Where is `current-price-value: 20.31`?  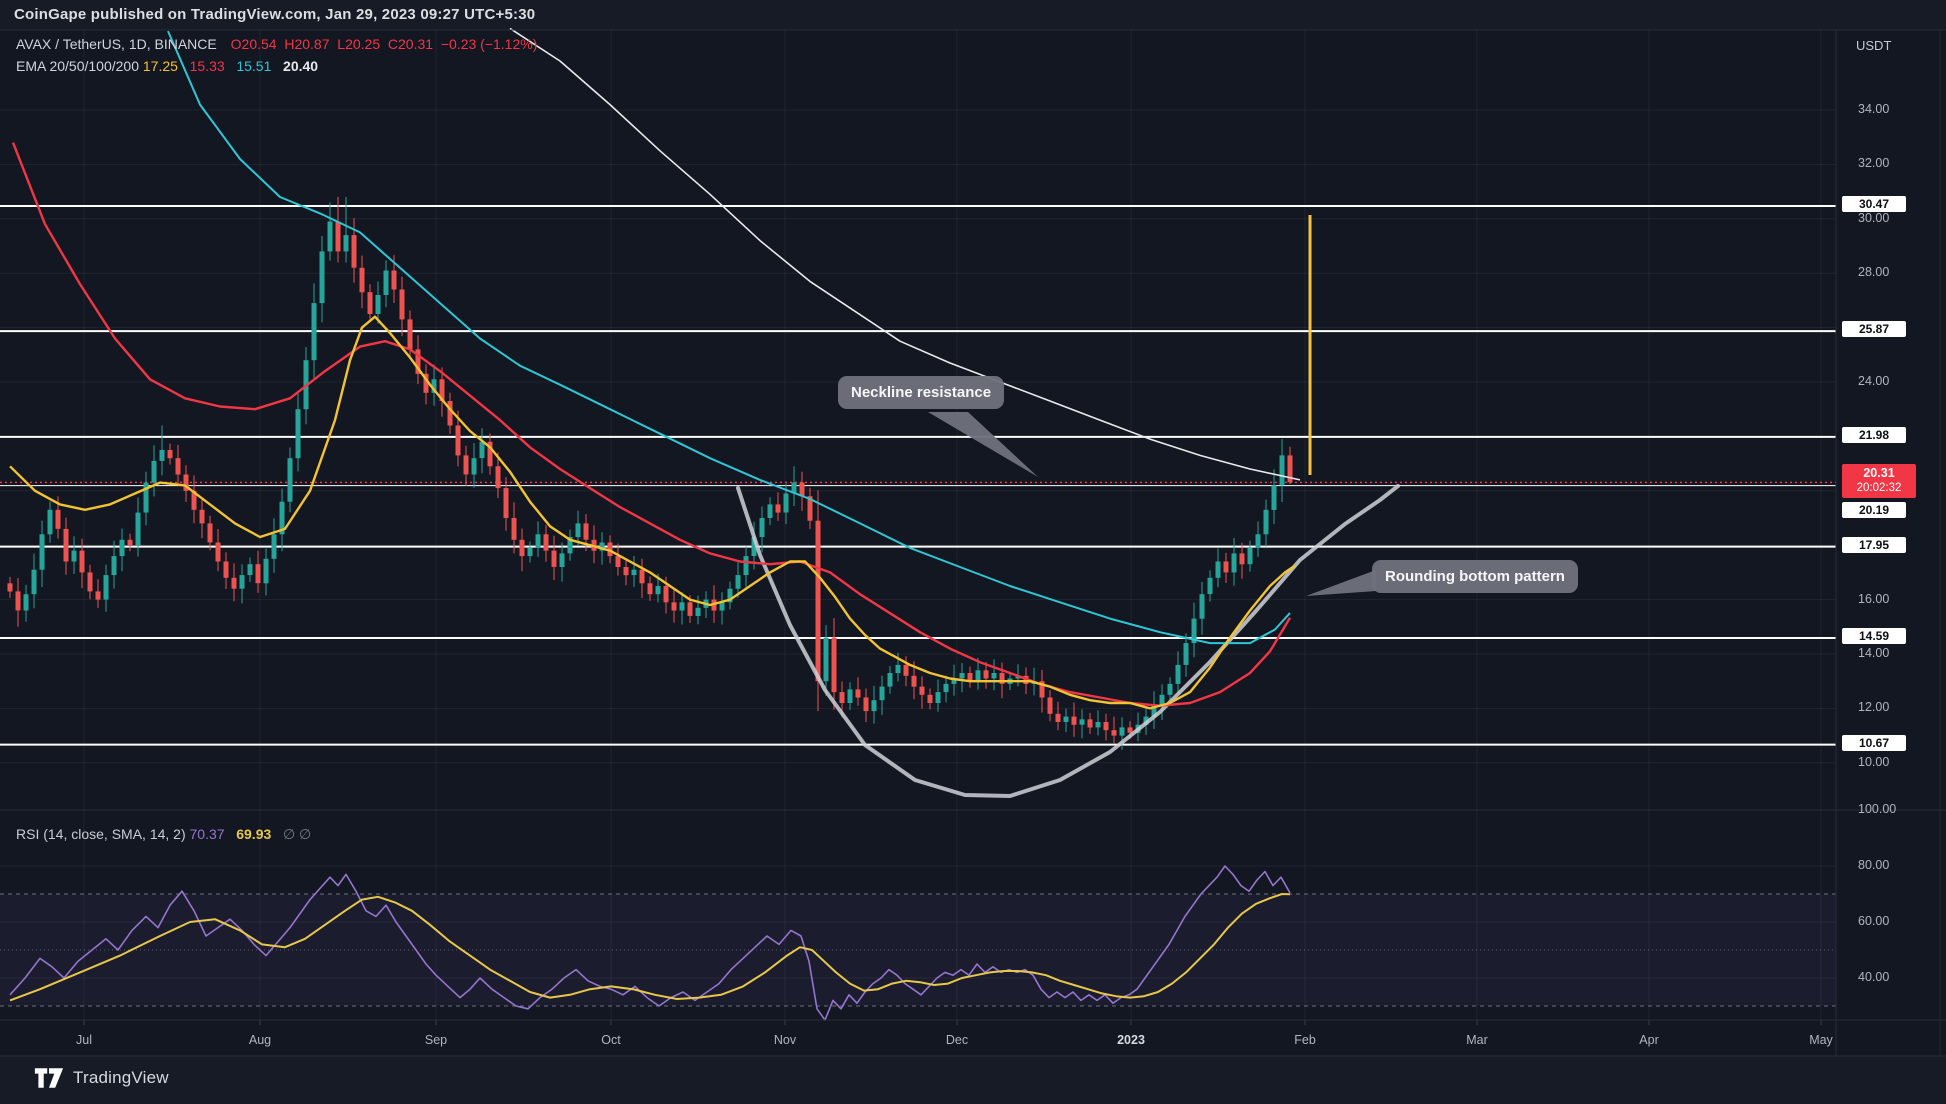 current-price-value: 20.31 is located at coordinates (1879, 473).